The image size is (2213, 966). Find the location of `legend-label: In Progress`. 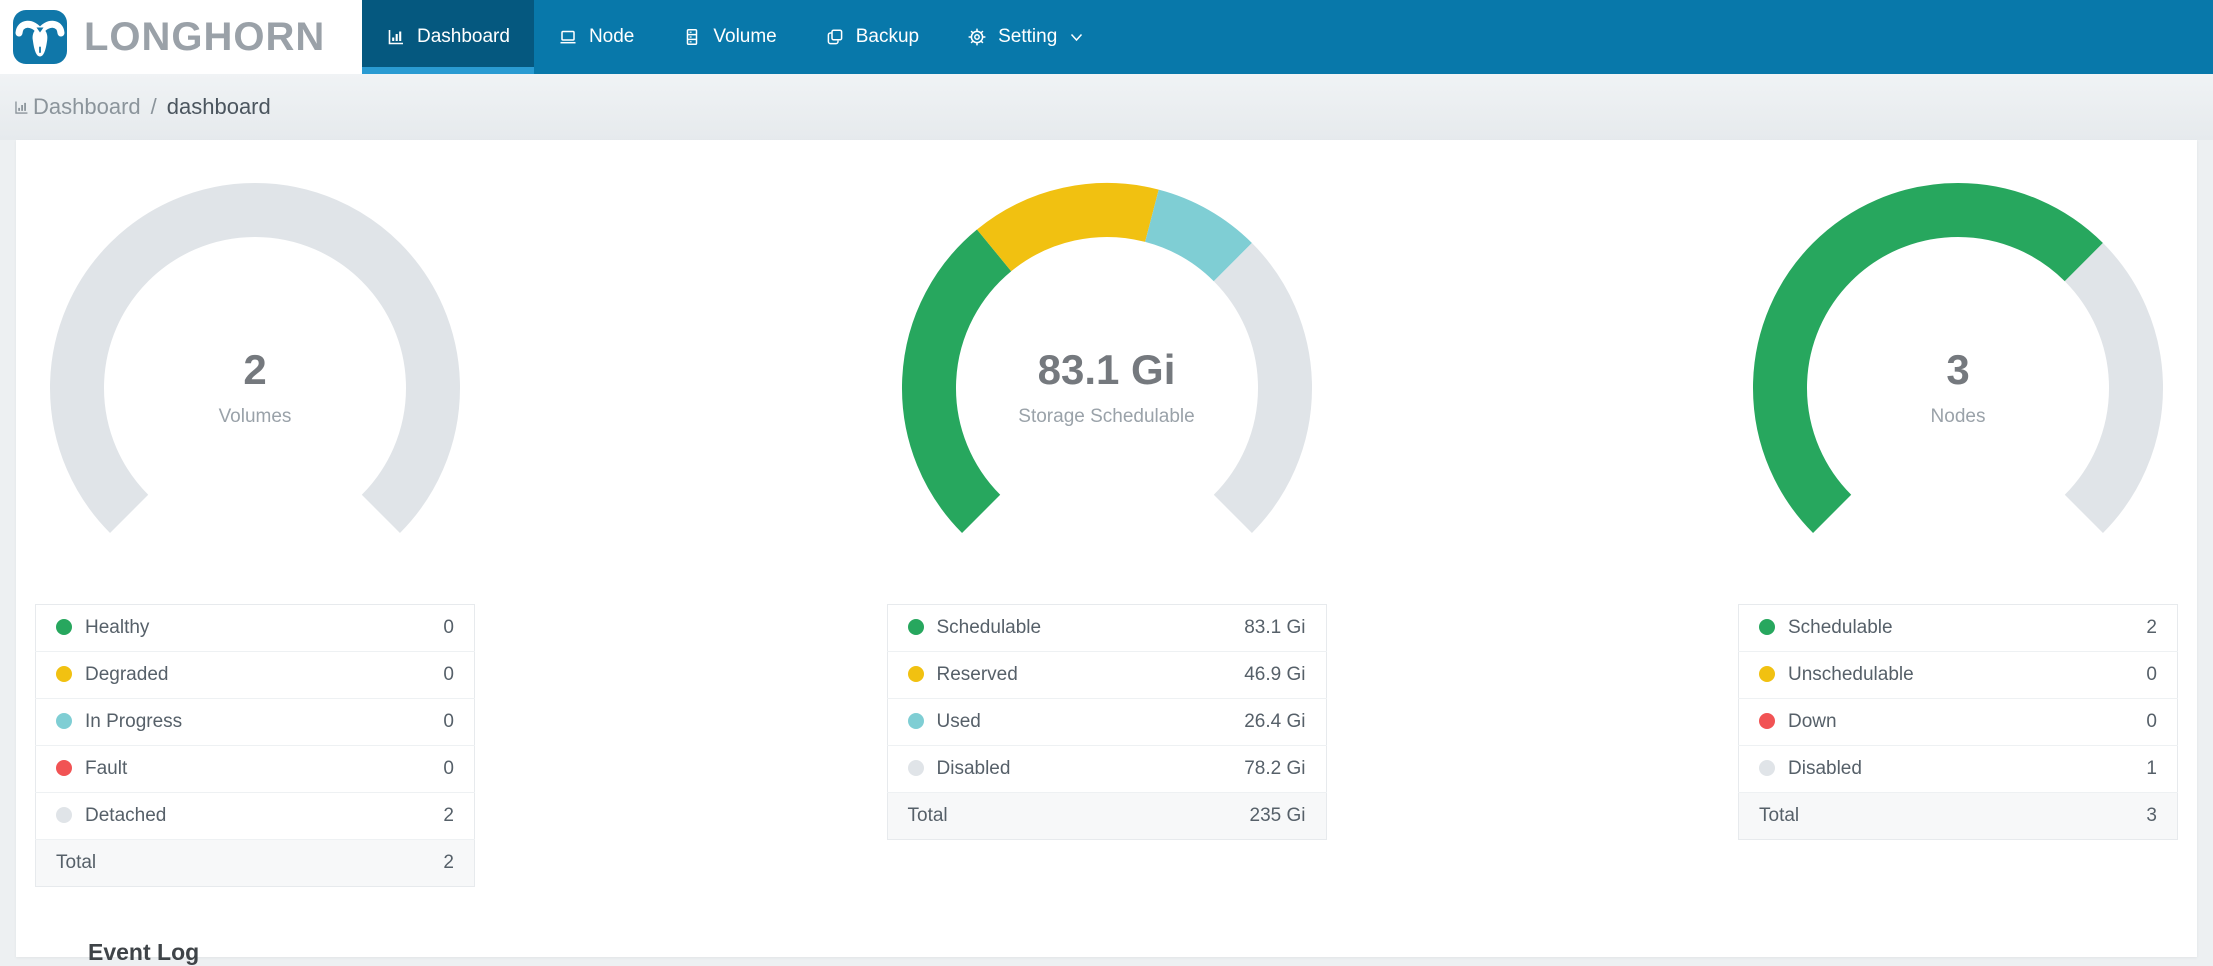

legend-label: In Progress is located at coordinates (134, 721).